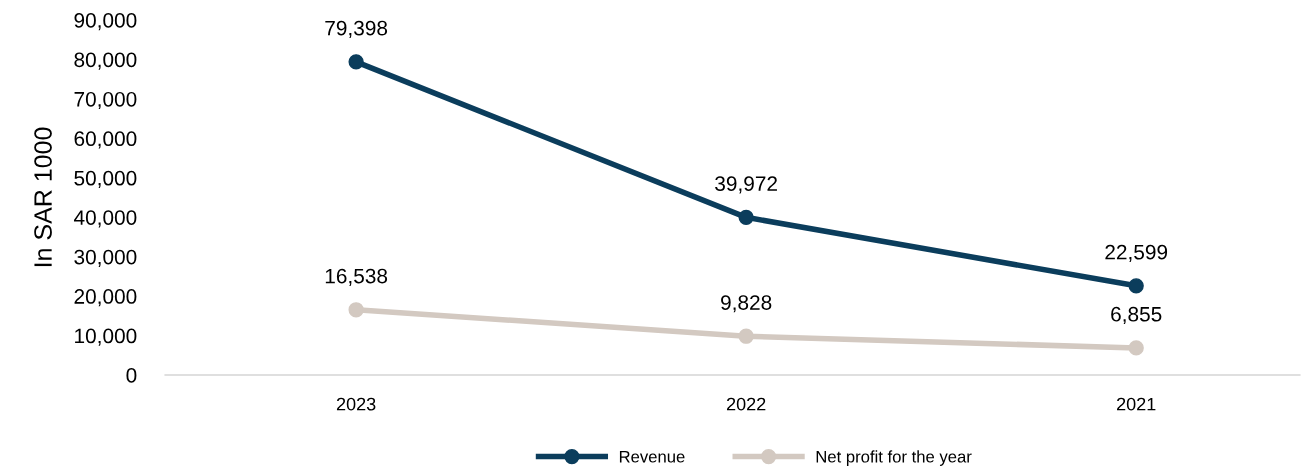 The width and height of the screenshot is (1313, 467). I want to click on legend-label: Revenue, so click(652, 456).